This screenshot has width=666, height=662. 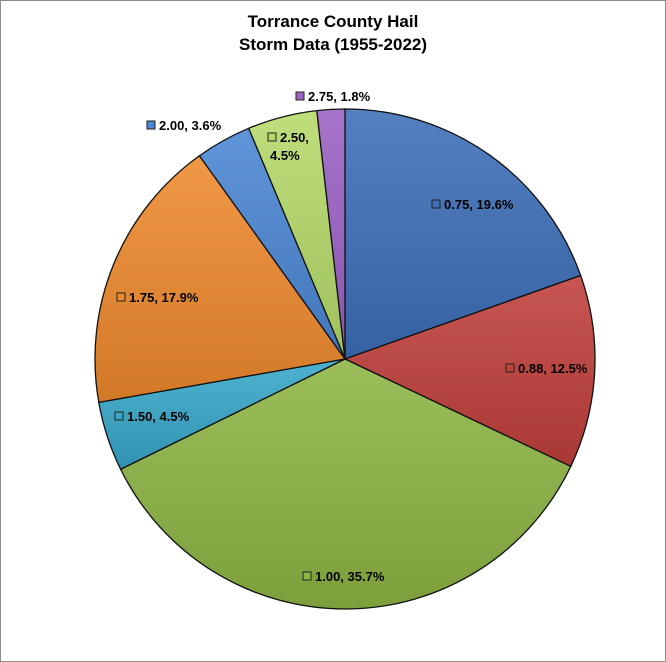 I want to click on slice-label-text-0.75: 0.75, 19.6%, so click(x=479, y=204).